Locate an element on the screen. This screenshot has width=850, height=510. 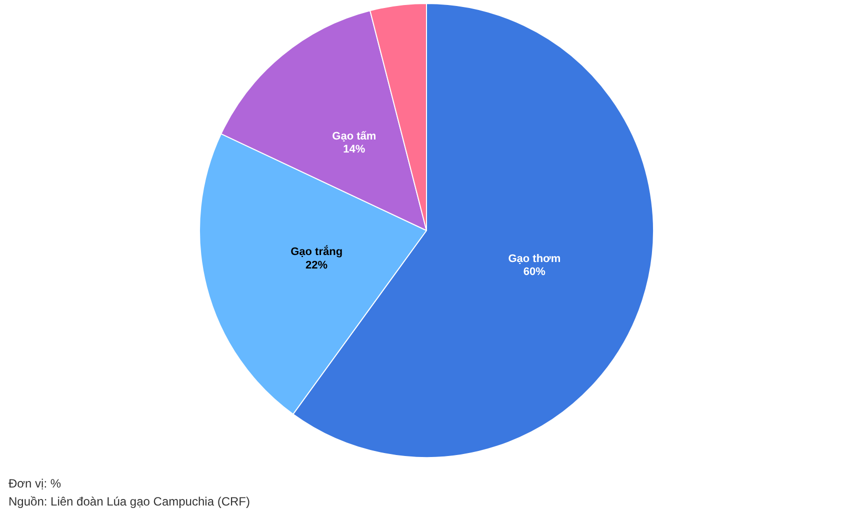
slice-label: Gạo tấm is located at coordinates (354, 136).